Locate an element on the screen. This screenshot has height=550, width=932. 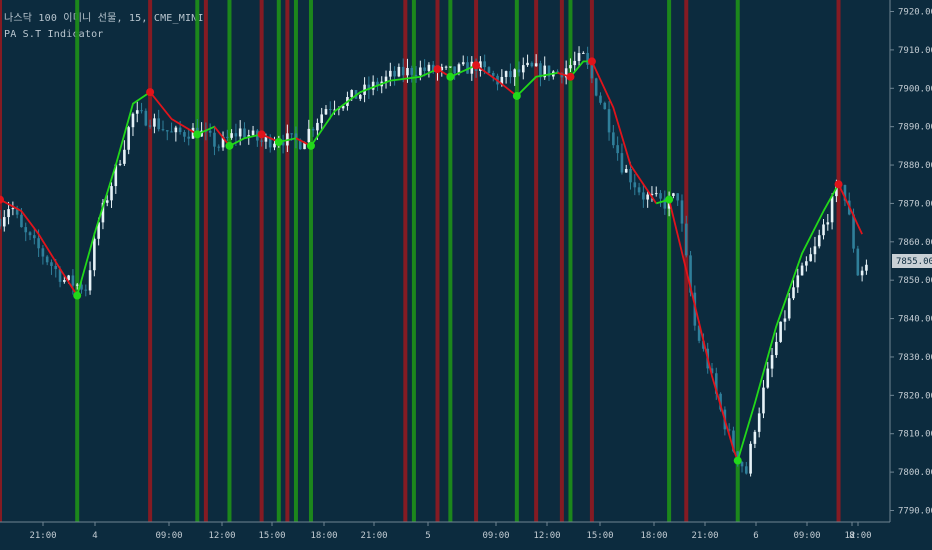
price-tick-label: 7910.00 is located at coordinates (915, 51).